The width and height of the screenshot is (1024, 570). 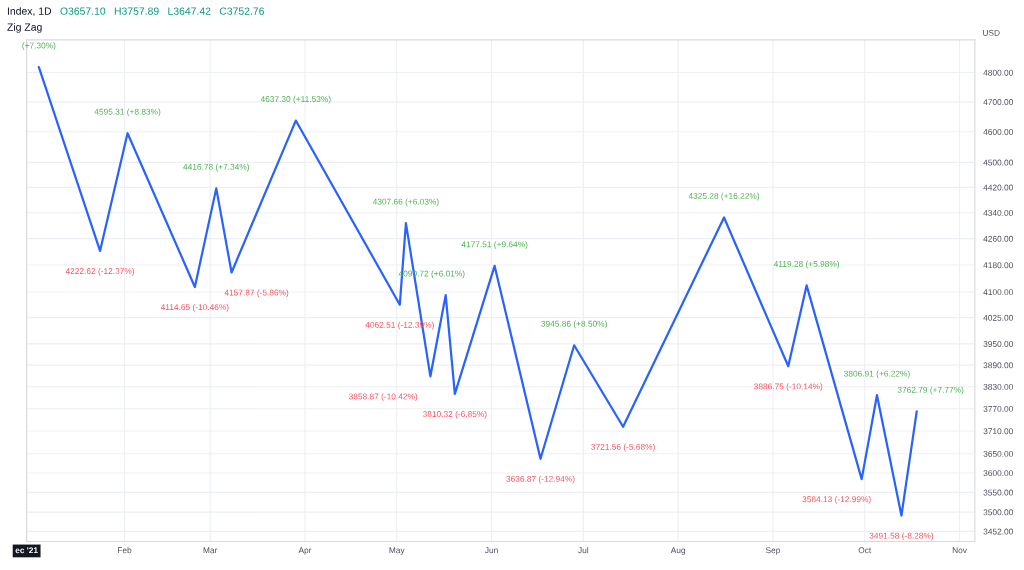 What do you see at coordinates (998, 408) in the screenshot?
I see `y-tick-label: 3770.00` at bounding box center [998, 408].